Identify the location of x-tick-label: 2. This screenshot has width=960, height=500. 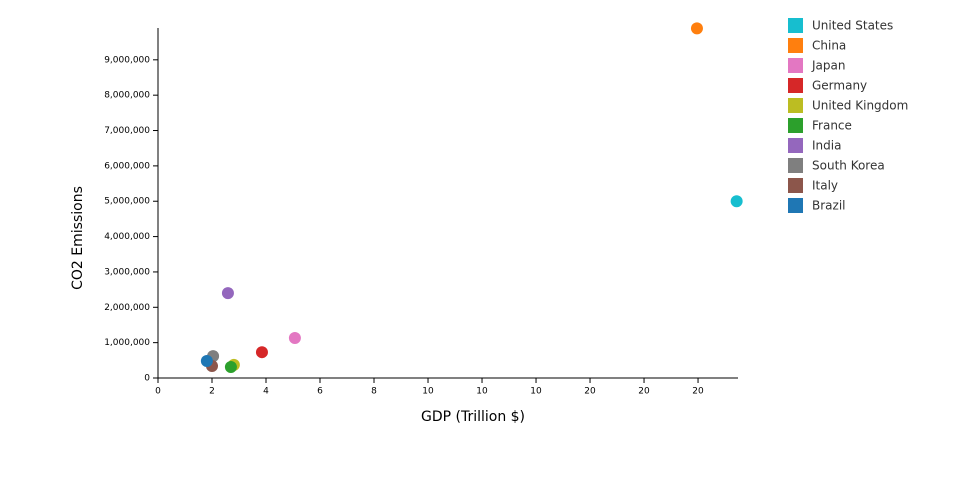
(212, 392).